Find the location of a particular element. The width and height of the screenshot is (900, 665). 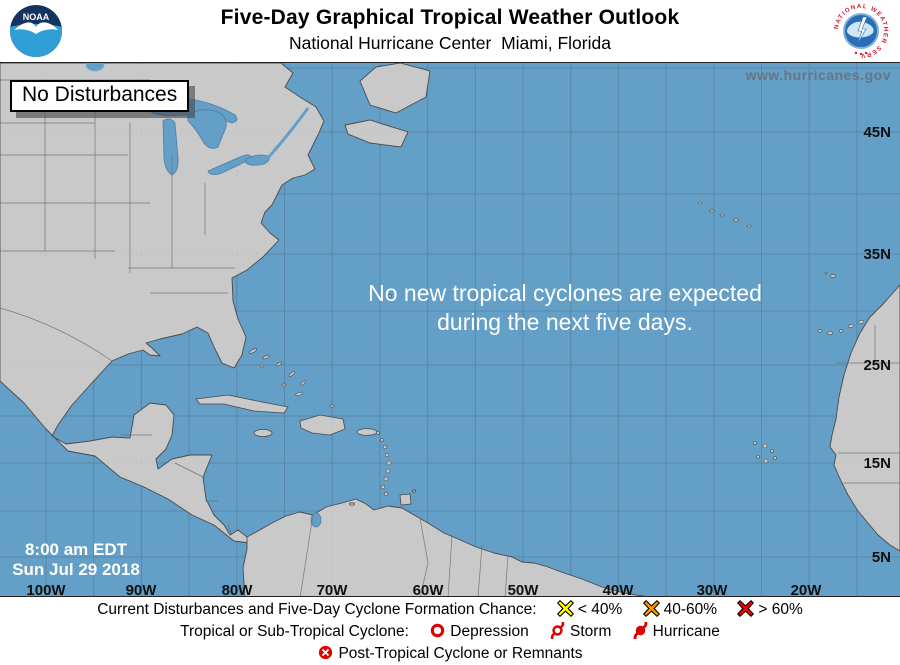

land-canada-maritimes is located at coordinates (387, 105).